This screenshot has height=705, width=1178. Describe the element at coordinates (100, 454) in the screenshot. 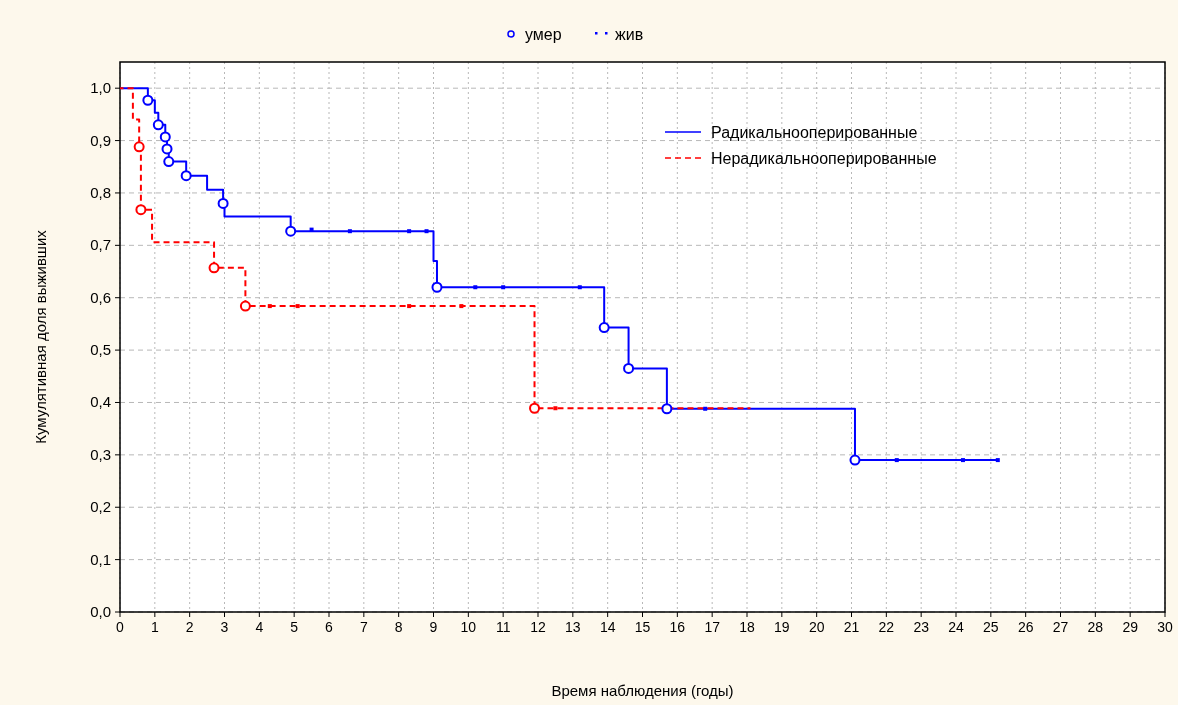

I see `y-tick-label: 0,3` at that location.